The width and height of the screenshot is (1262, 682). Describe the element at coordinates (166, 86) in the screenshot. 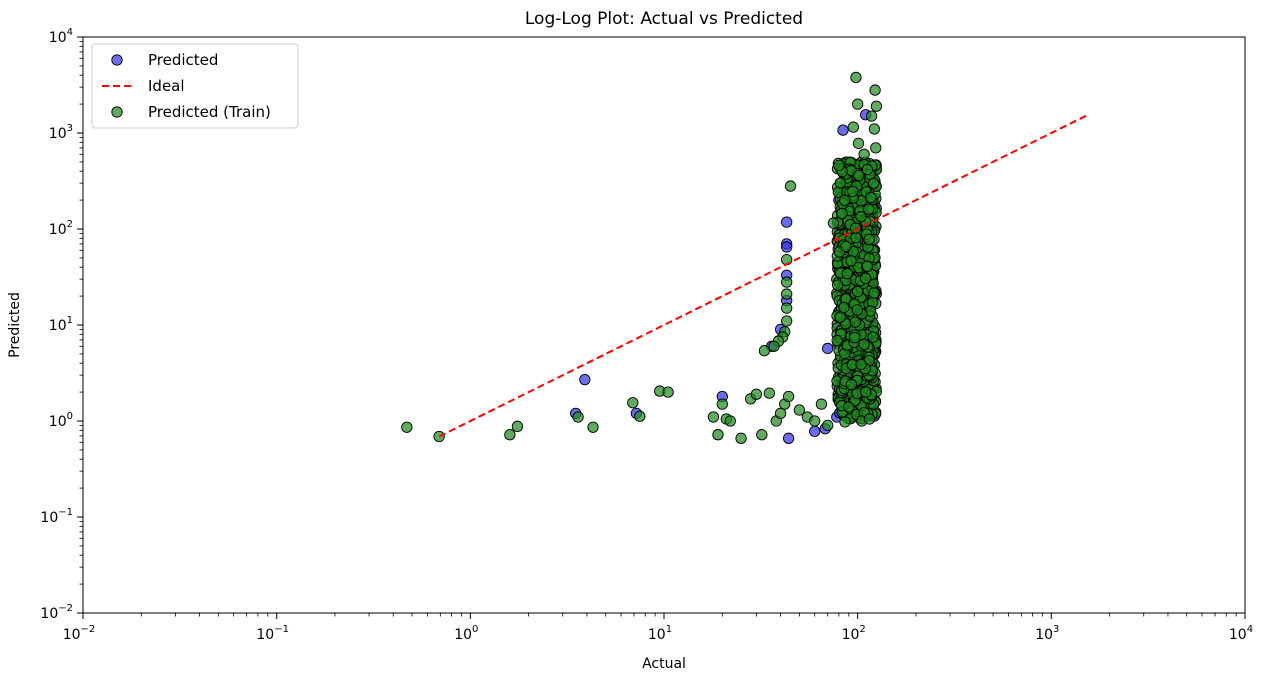

I see `legend-label: Ideal` at that location.